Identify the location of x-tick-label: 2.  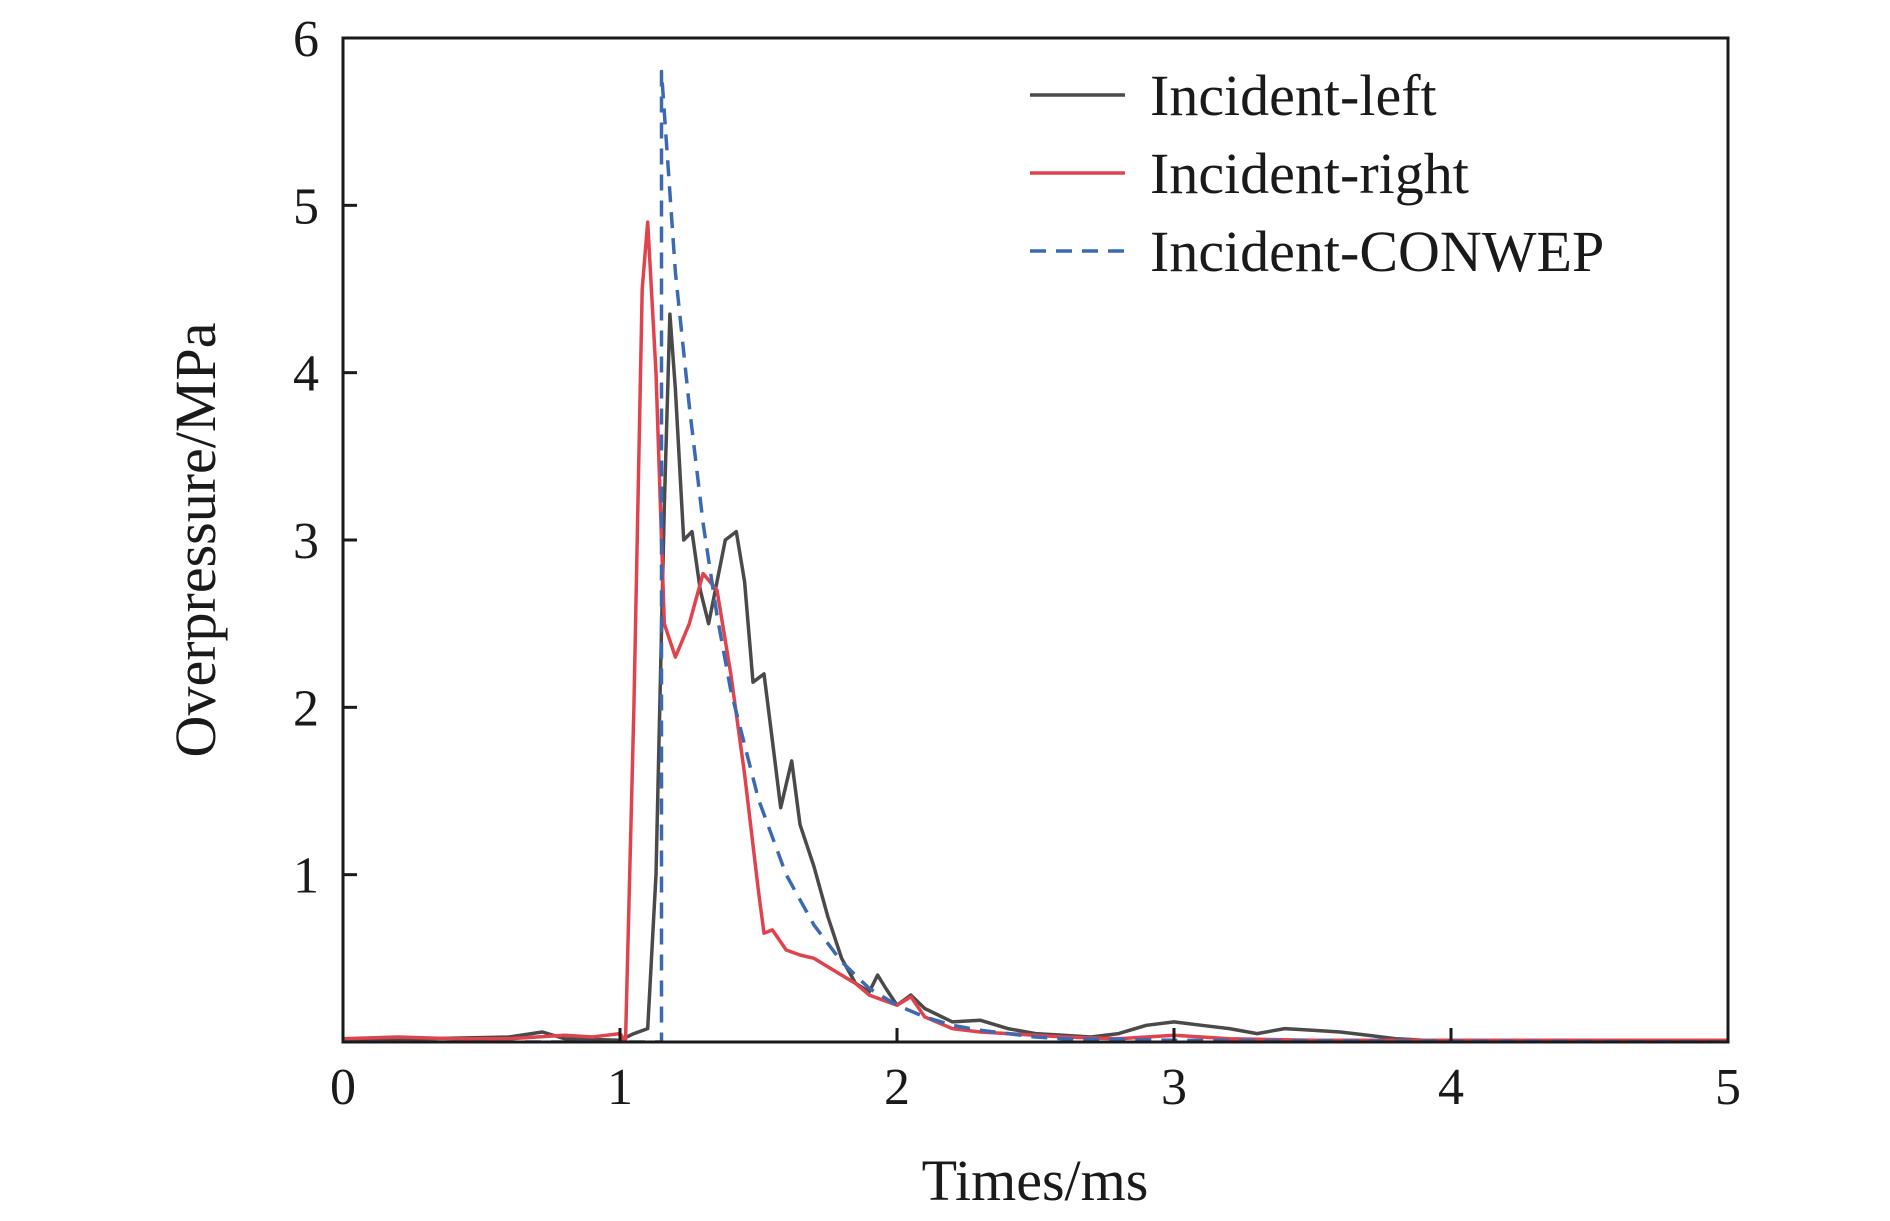
(897, 1087).